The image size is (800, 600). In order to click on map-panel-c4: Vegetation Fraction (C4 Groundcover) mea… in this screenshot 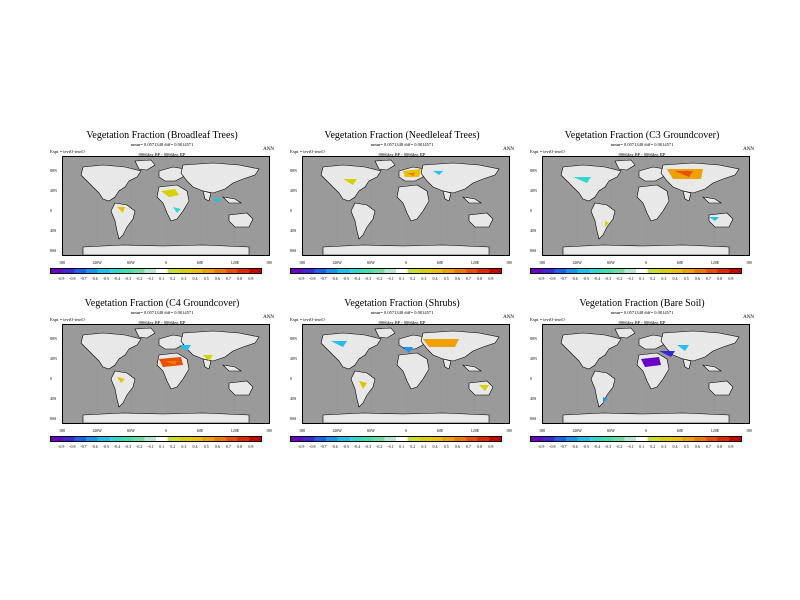, I will do `click(162, 388)`.